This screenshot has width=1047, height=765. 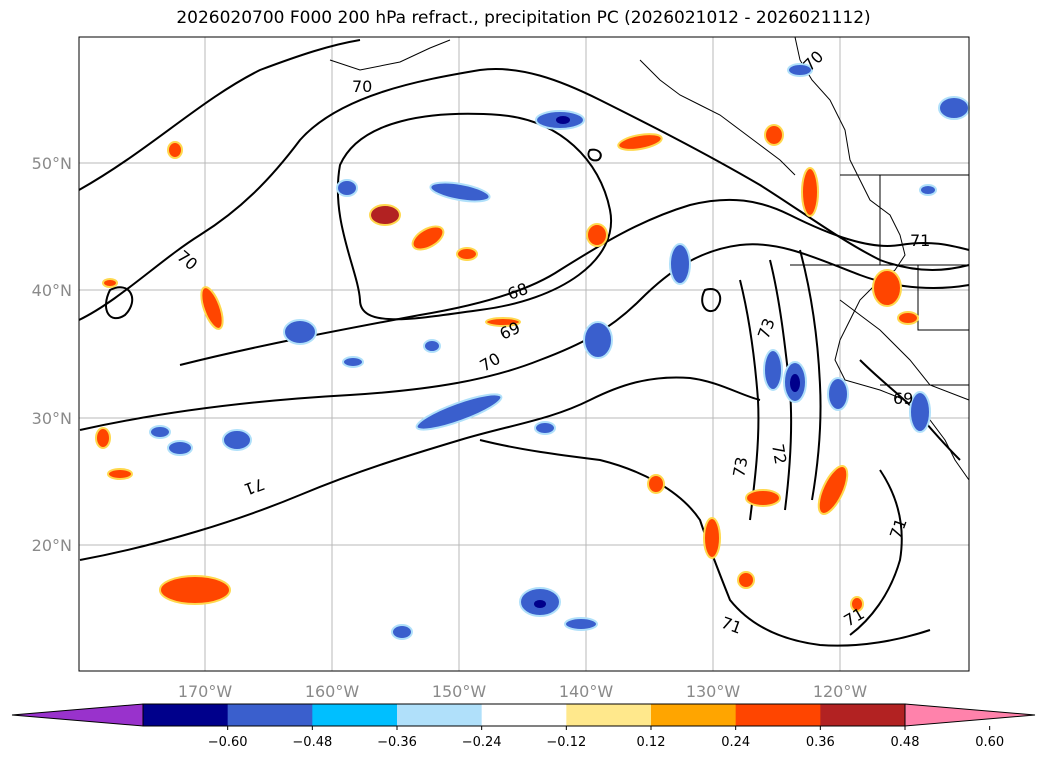 I want to click on alaska-panhandle-coast, so click(x=717, y=117).